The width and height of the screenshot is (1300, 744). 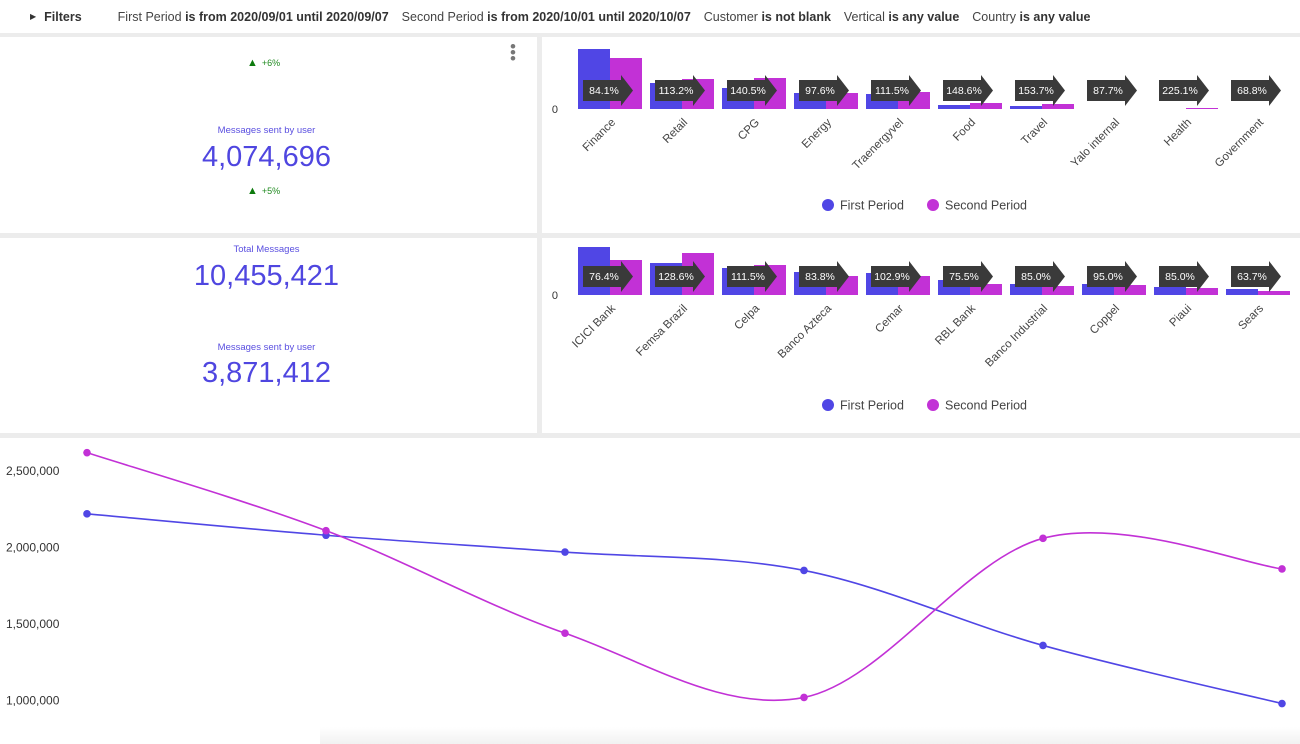 What do you see at coordinates (964, 91) in the screenshot?
I see `change-percent-label: 148.6%` at bounding box center [964, 91].